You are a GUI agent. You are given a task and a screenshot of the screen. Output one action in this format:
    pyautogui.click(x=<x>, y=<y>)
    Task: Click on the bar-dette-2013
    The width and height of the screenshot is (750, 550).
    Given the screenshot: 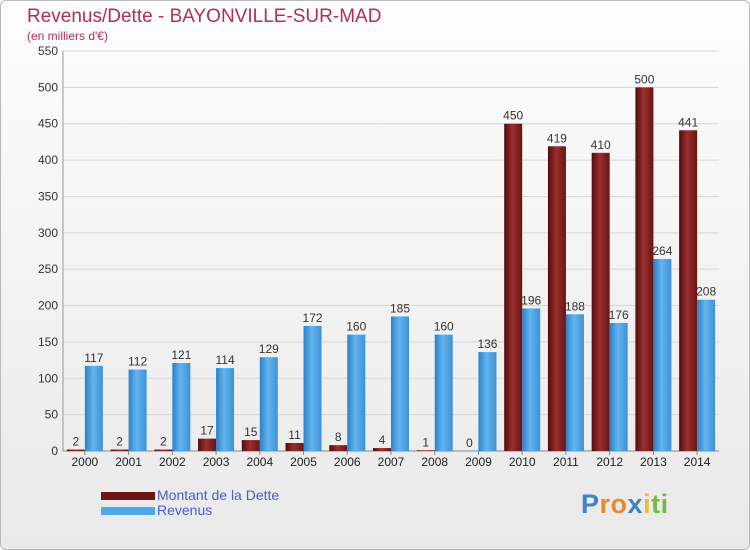 What is the action you would take?
    pyautogui.click(x=644, y=269)
    